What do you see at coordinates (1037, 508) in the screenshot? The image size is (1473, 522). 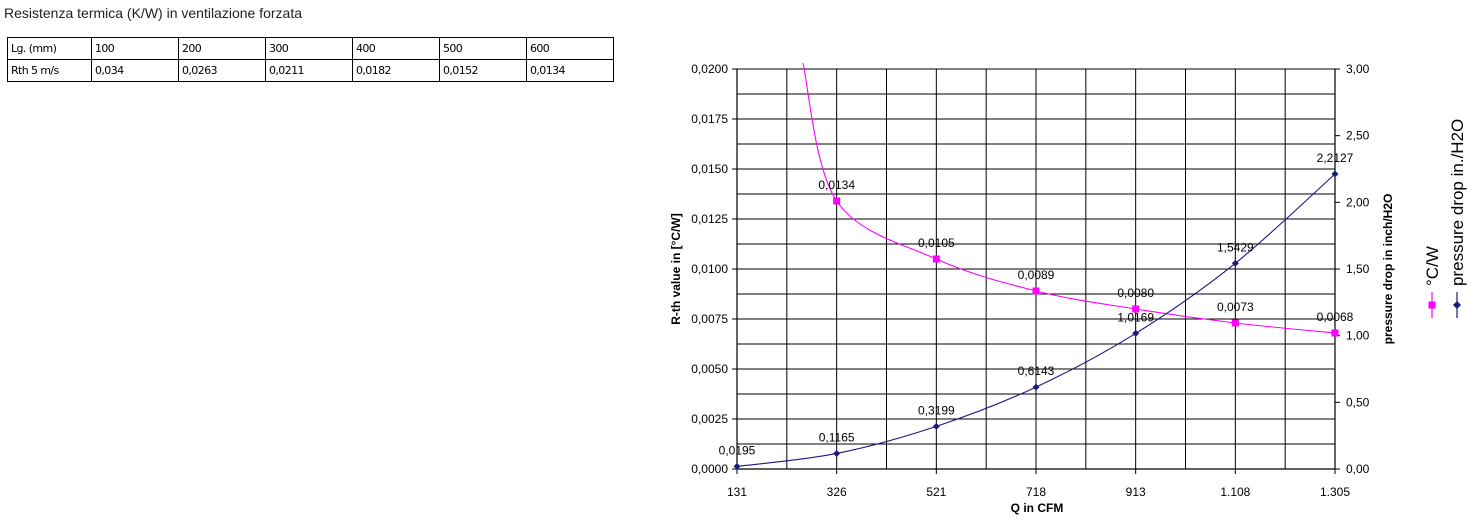 I see `x-axis-label: Q in CFM` at bounding box center [1037, 508].